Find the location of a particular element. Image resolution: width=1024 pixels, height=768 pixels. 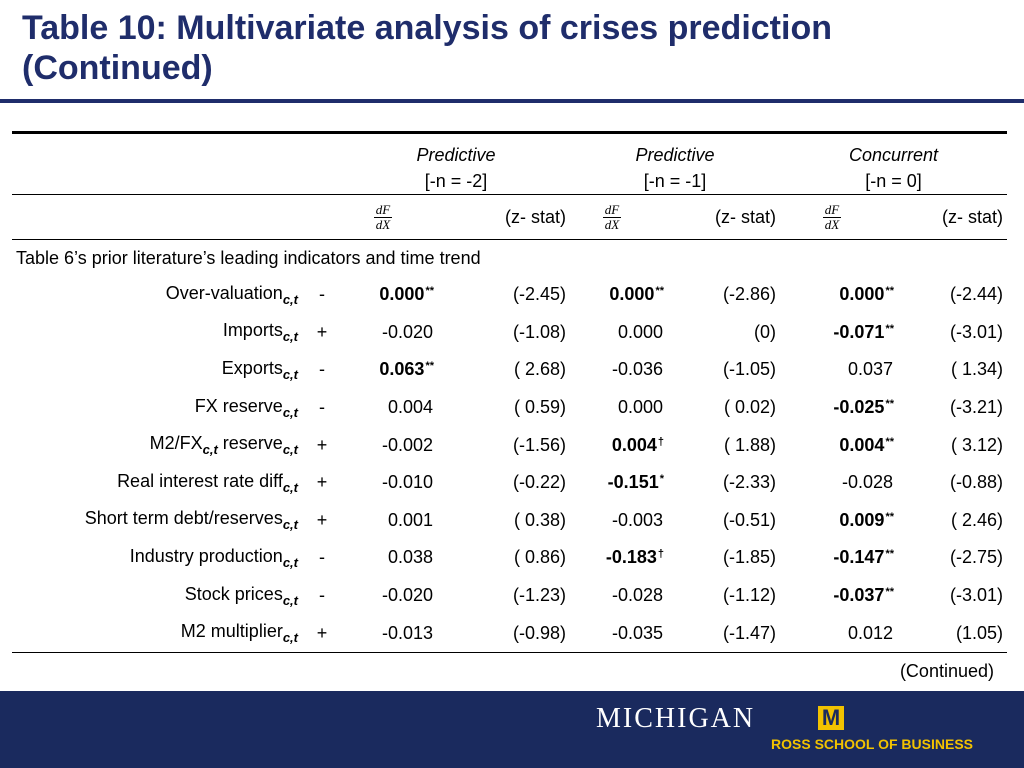

variable-label: Over-valuationc,t is located at coordinates (231, 294).